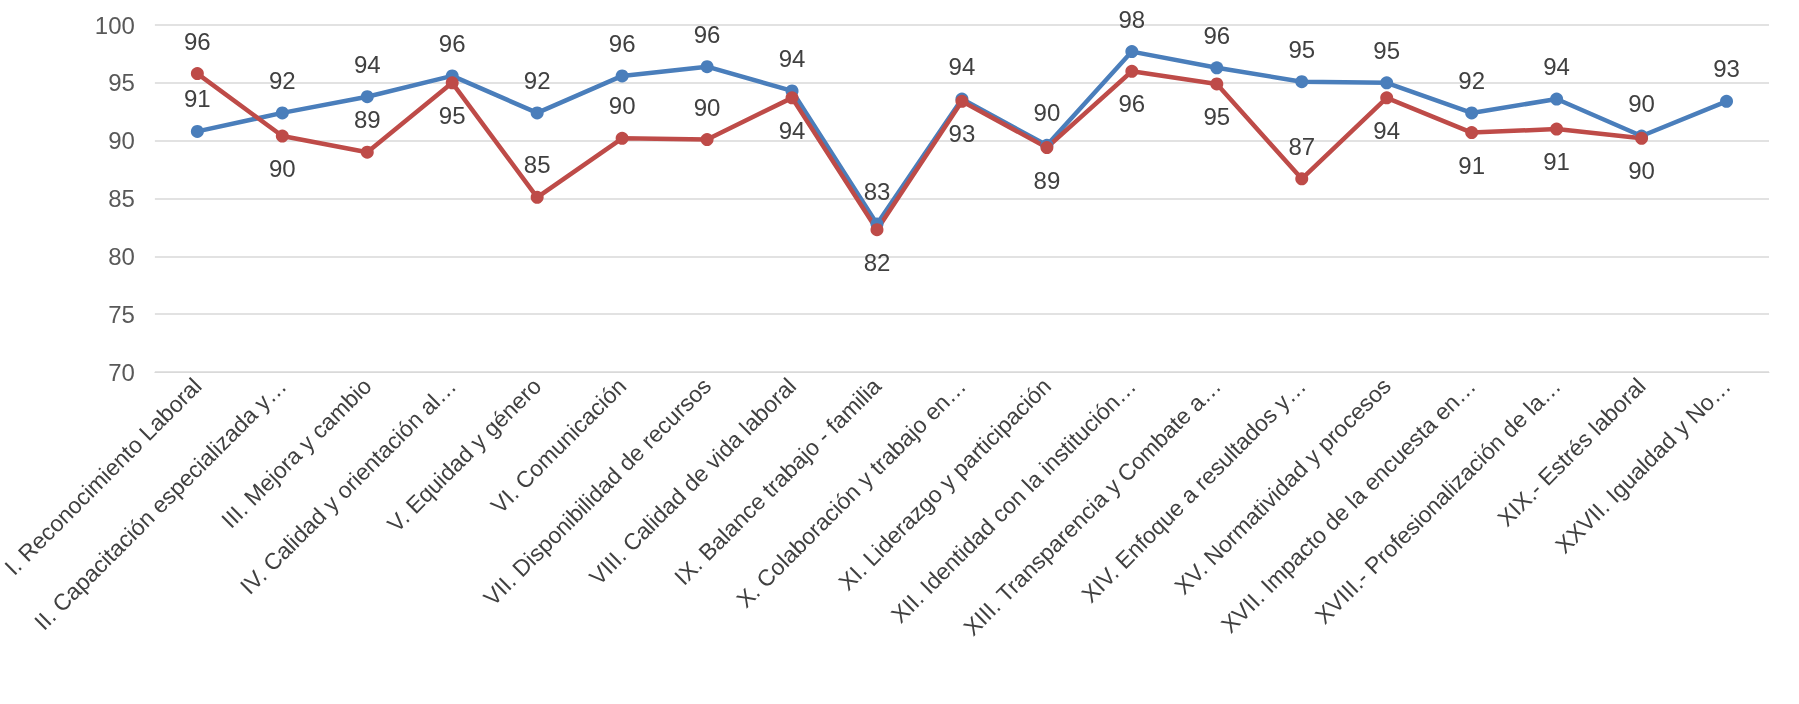 The image size is (1799, 704). What do you see at coordinates (121, 83) in the screenshot?
I see `y-tick-label: 95` at bounding box center [121, 83].